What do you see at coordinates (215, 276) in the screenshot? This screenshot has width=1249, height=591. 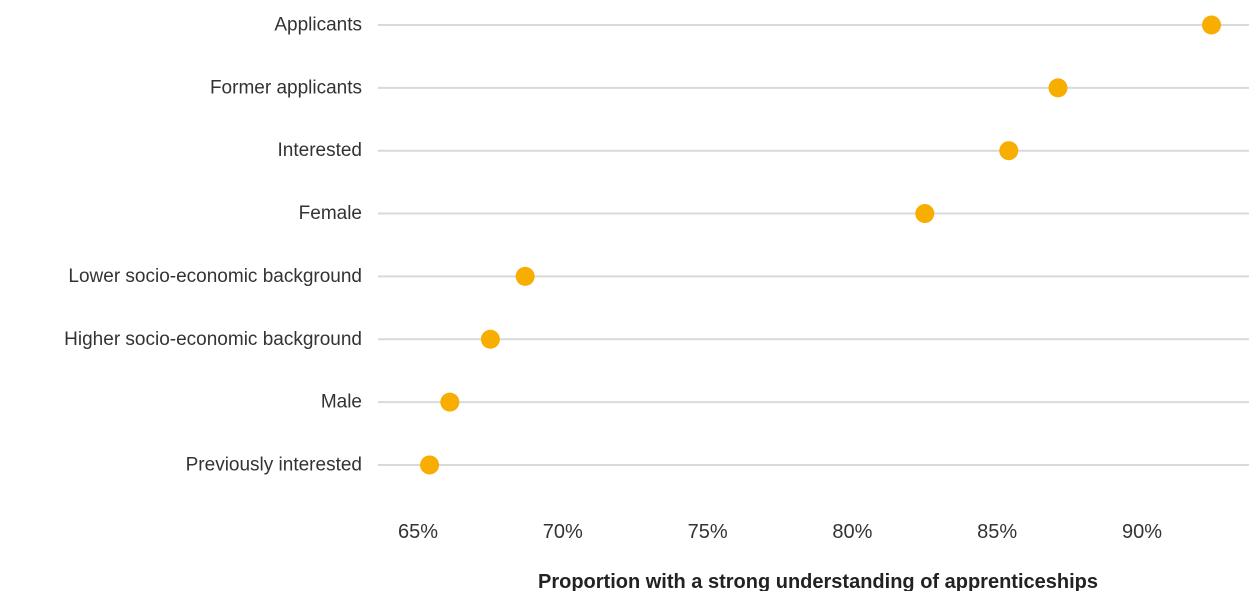 I see `category-label-lower-socio-economic-background: Lower socio-economic background` at bounding box center [215, 276].